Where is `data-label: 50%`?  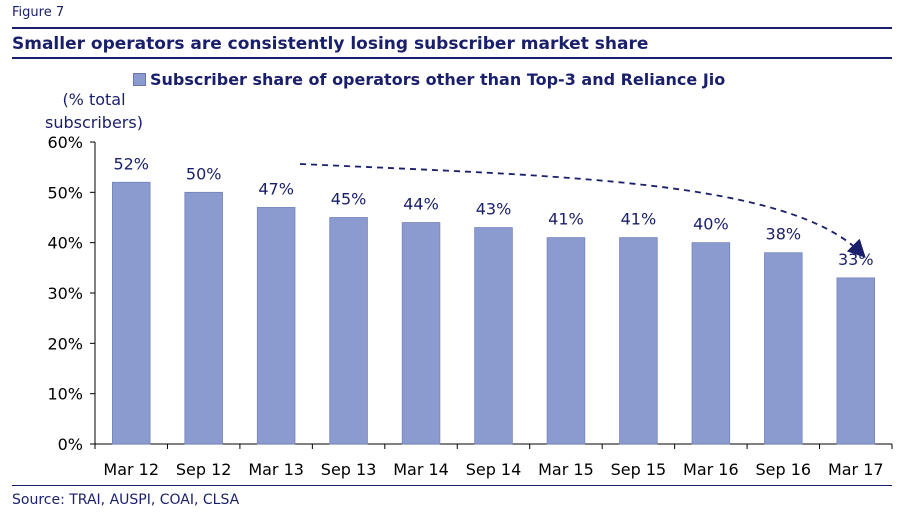 data-label: 50% is located at coordinates (204, 173).